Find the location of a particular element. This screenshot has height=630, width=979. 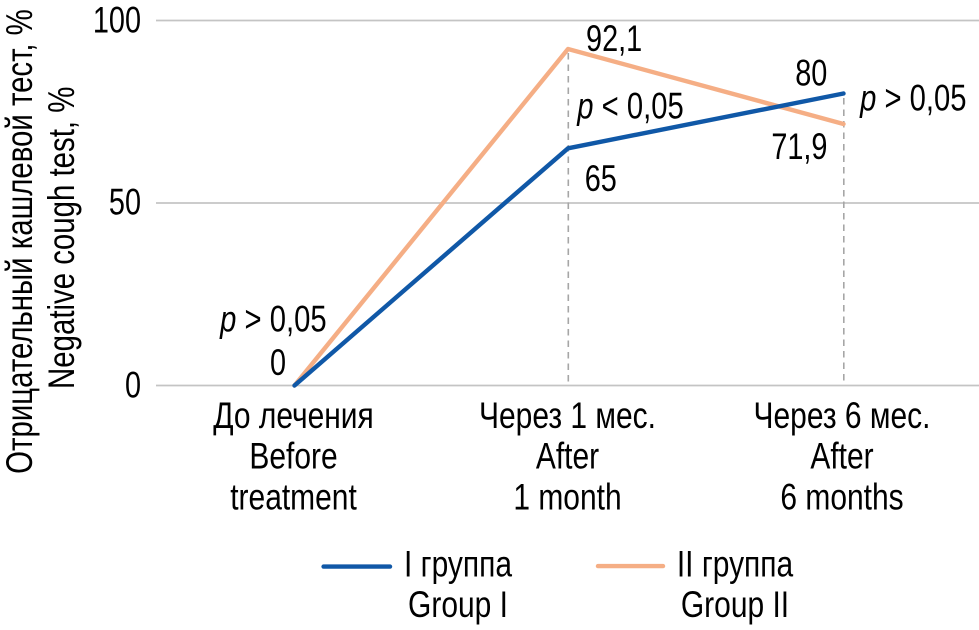

svg-text: Отрицательный кашлевой тест, % is located at coordinates (20, 241).